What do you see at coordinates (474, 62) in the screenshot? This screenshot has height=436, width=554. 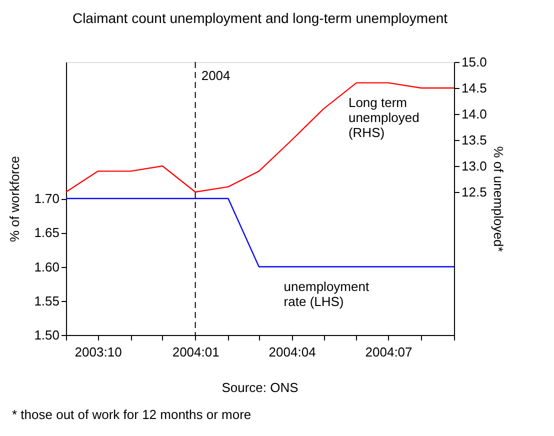 I see `y2-tick-label: 15.0` at bounding box center [474, 62].